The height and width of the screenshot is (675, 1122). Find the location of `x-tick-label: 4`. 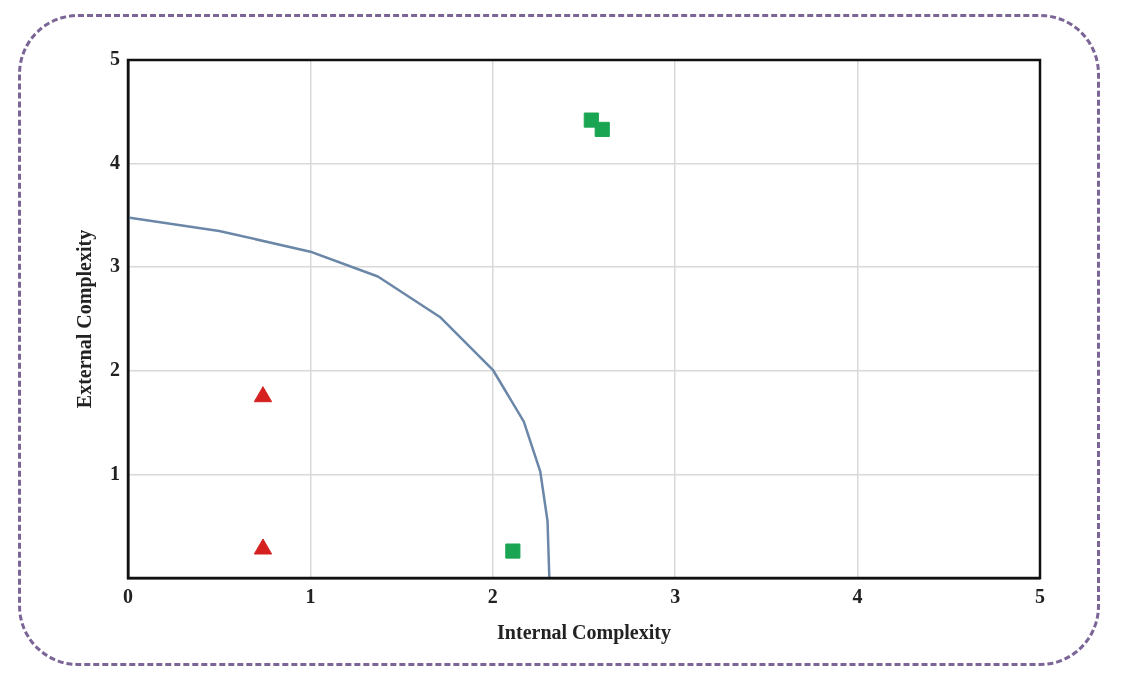

x-tick-label: 4 is located at coordinates (857, 596).